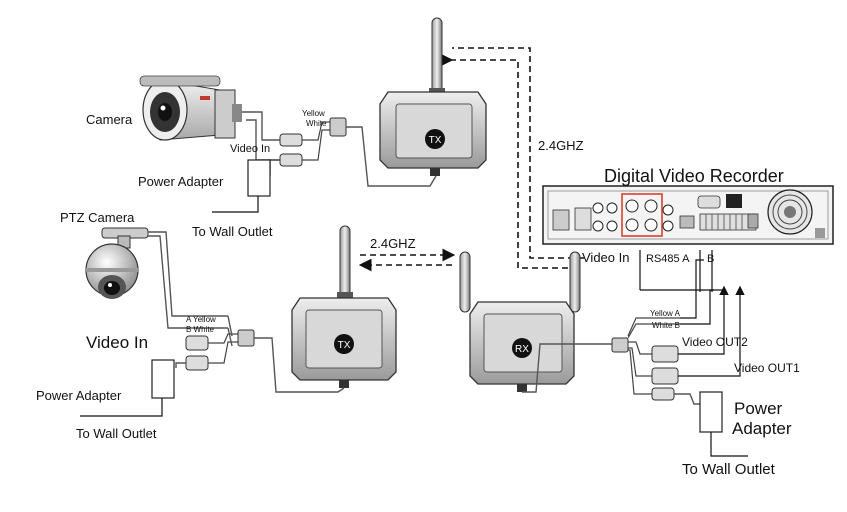  Describe the element at coordinates (668, 259) in the screenshot. I see `rs485-a-label: RS485 A` at that location.